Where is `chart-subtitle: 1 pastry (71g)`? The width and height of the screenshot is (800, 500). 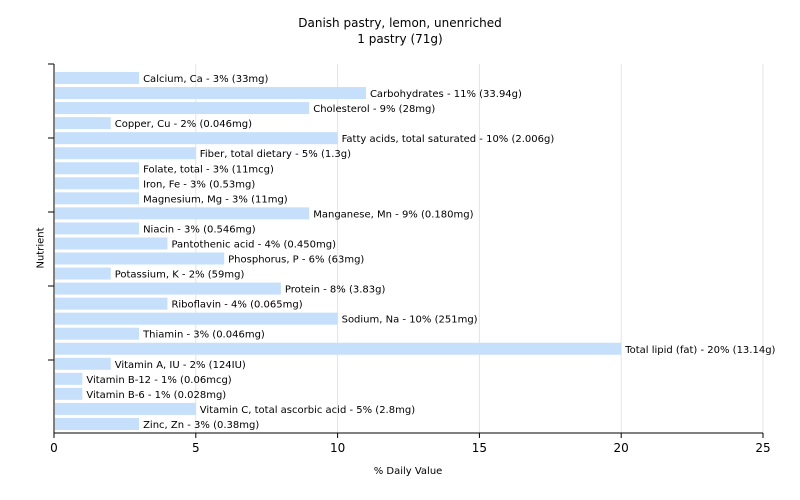 chart-subtitle: 1 pastry (71g) is located at coordinates (400, 39).